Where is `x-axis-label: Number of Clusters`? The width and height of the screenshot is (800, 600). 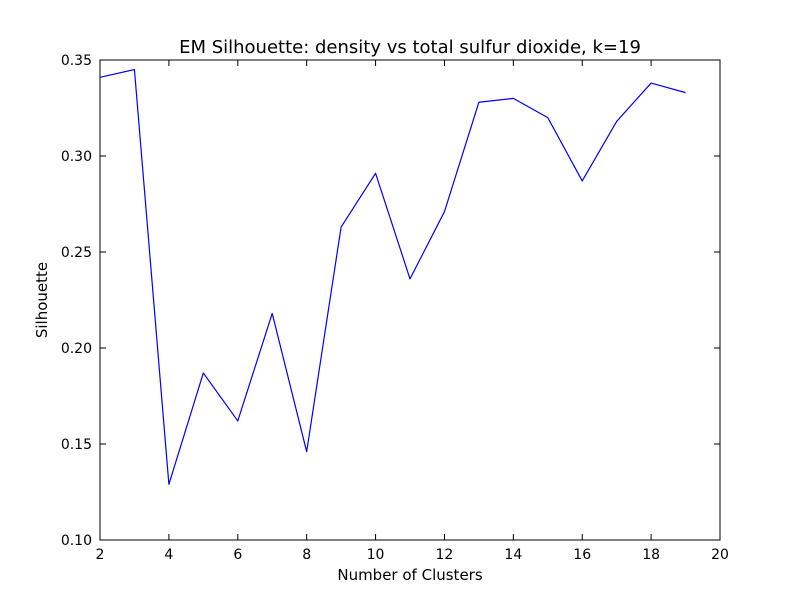
x-axis-label: Number of Clusters is located at coordinates (409, 575).